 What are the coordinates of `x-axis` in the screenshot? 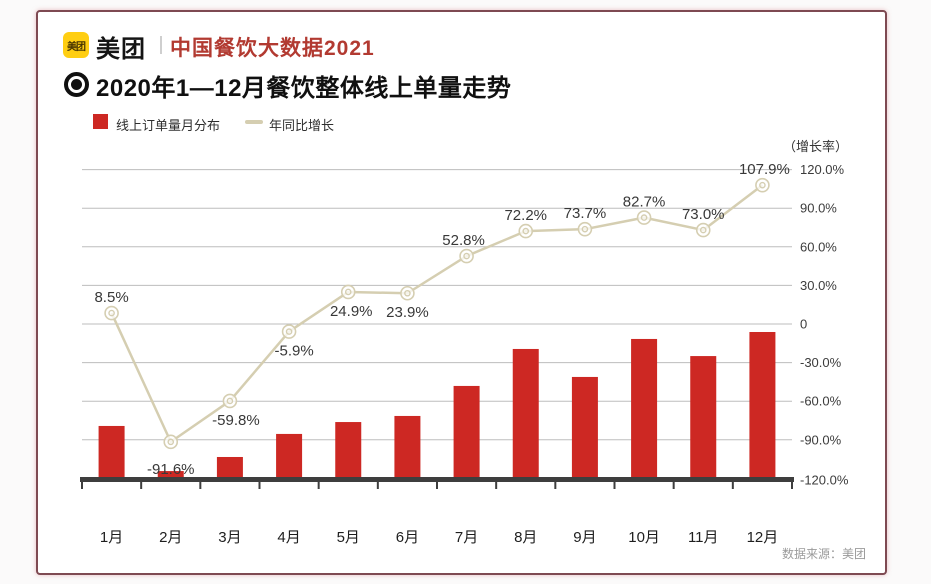 It's located at (437, 479).